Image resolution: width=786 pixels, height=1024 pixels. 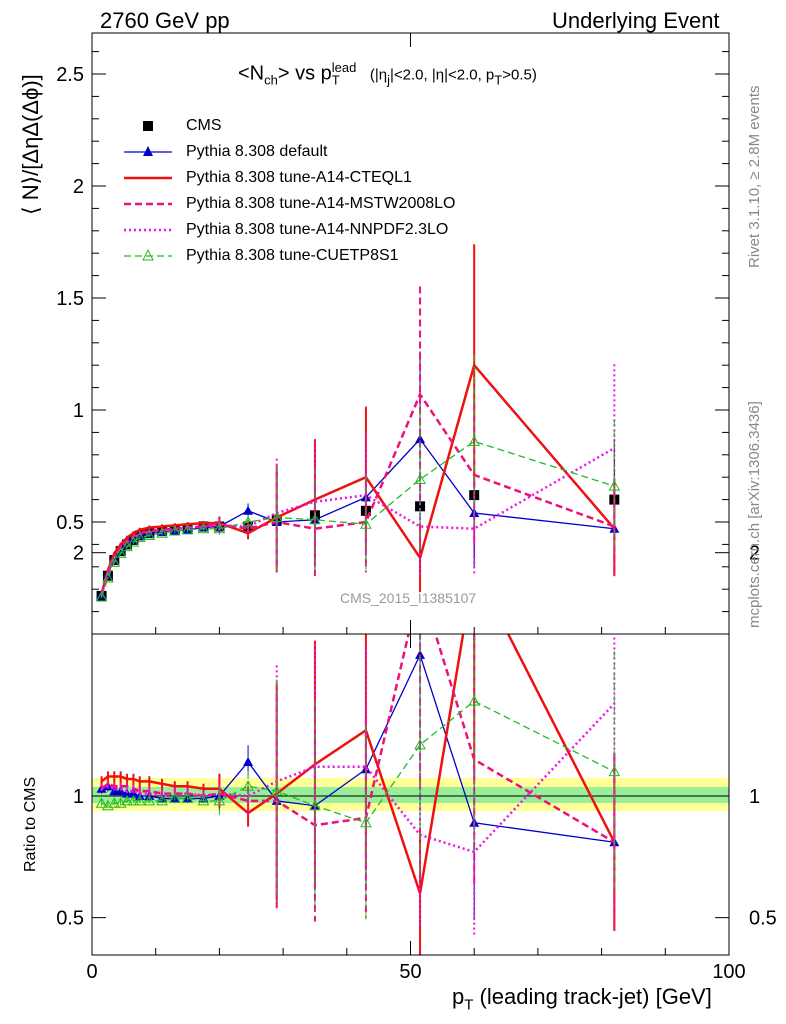 What do you see at coordinates (728, 972) in the screenshot?
I see `x-tick-label: 100` at bounding box center [728, 972].